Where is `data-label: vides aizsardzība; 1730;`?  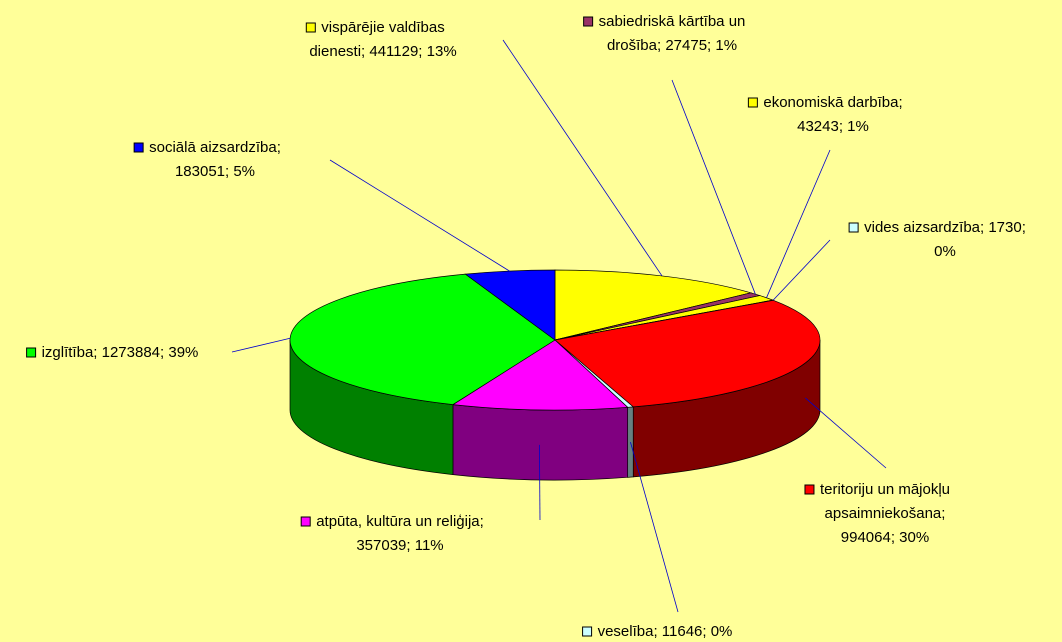
data-label: vides aizsardzība; 1730; is located at coordinates (945, 227).